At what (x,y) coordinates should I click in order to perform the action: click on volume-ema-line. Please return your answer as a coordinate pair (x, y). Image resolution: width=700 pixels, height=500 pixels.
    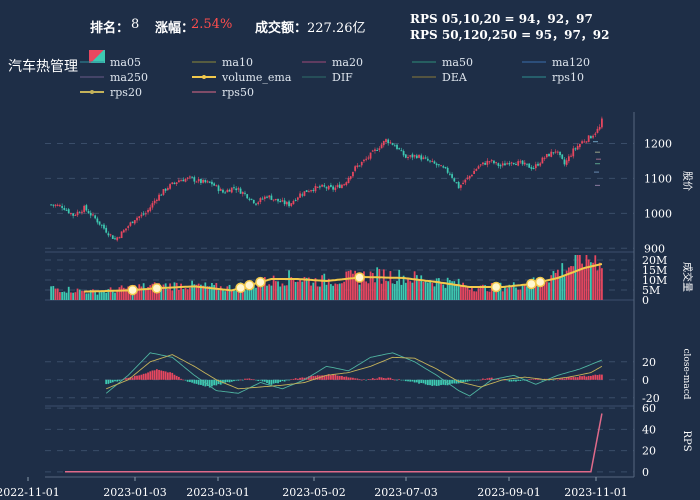
    Looking at the image, I should click on (343, 278).